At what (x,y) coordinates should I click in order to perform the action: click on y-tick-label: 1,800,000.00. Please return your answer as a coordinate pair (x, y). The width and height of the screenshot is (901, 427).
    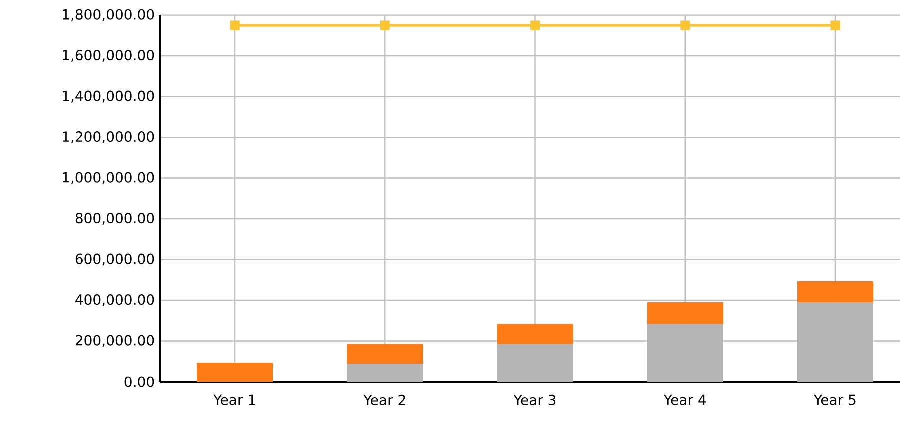
    Looking at the image, I should click on (108, 15).